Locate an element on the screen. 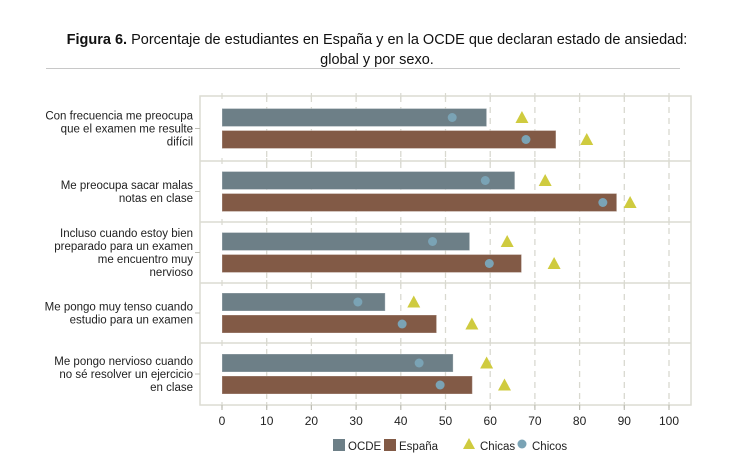 Image resolution: width=754 pixels, height=466 pixels. category-label-line: Me preocupa sacar malas is located at coordinates (127, 186).